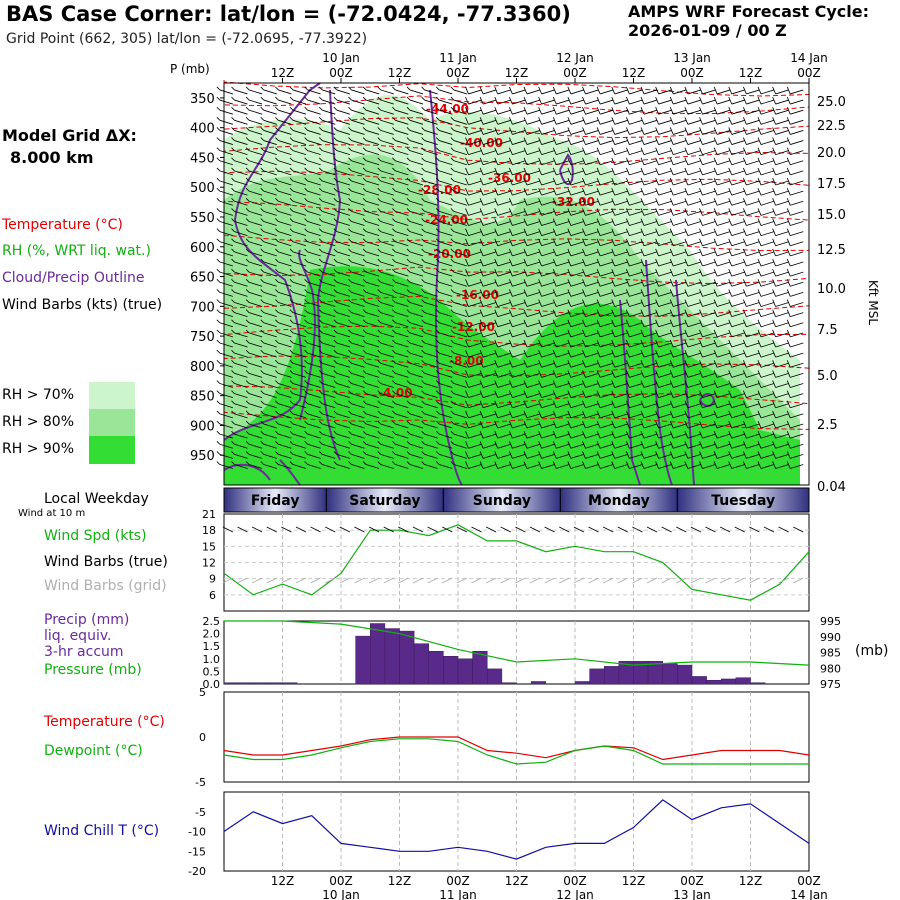 The height and width of the screenshot is (900, 900). Describe the element at coordinates (395, 393) in the screenshot. I see `isotherm-label: -4.00` at that location.